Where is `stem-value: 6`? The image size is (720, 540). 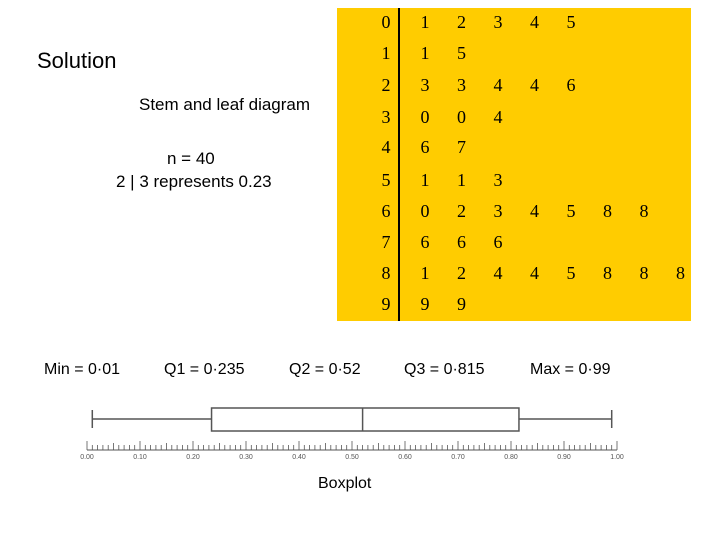
stem-value: 6 is located at coordinates (386, 211).